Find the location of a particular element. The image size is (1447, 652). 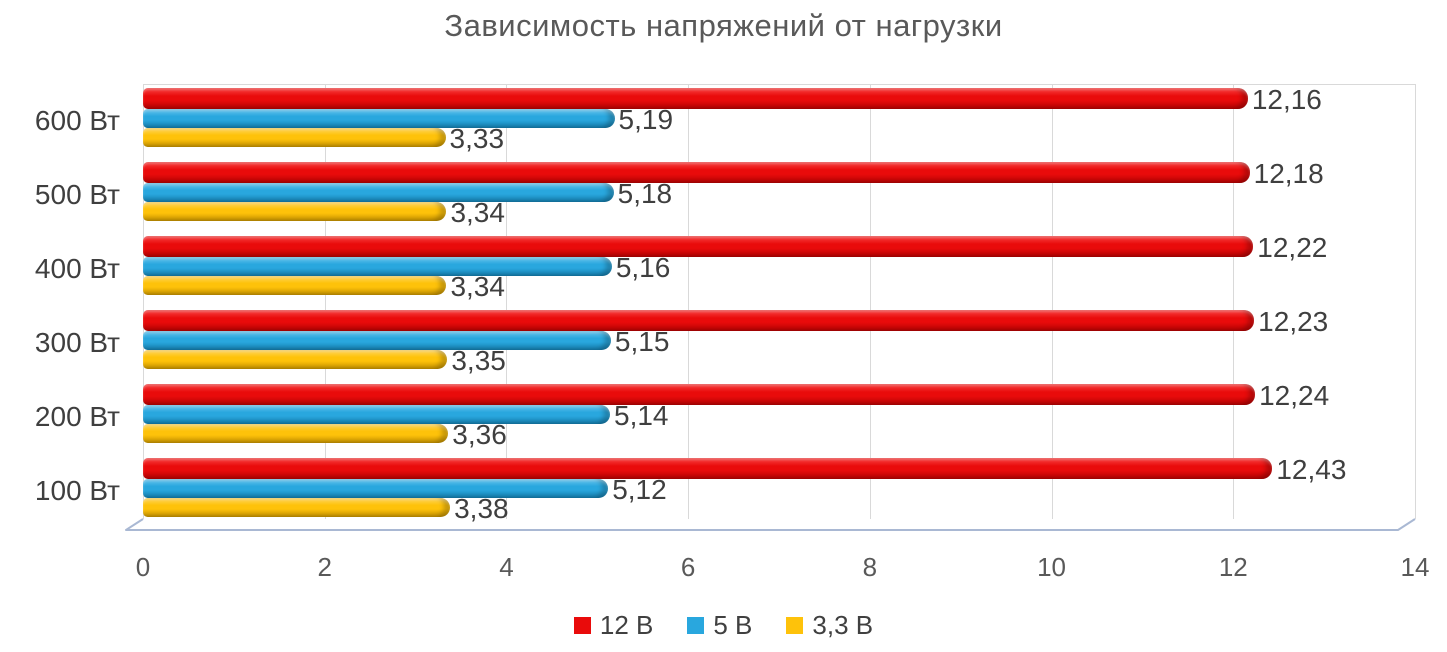

category-label: 400 Вт is located at coordinates (77, 268).